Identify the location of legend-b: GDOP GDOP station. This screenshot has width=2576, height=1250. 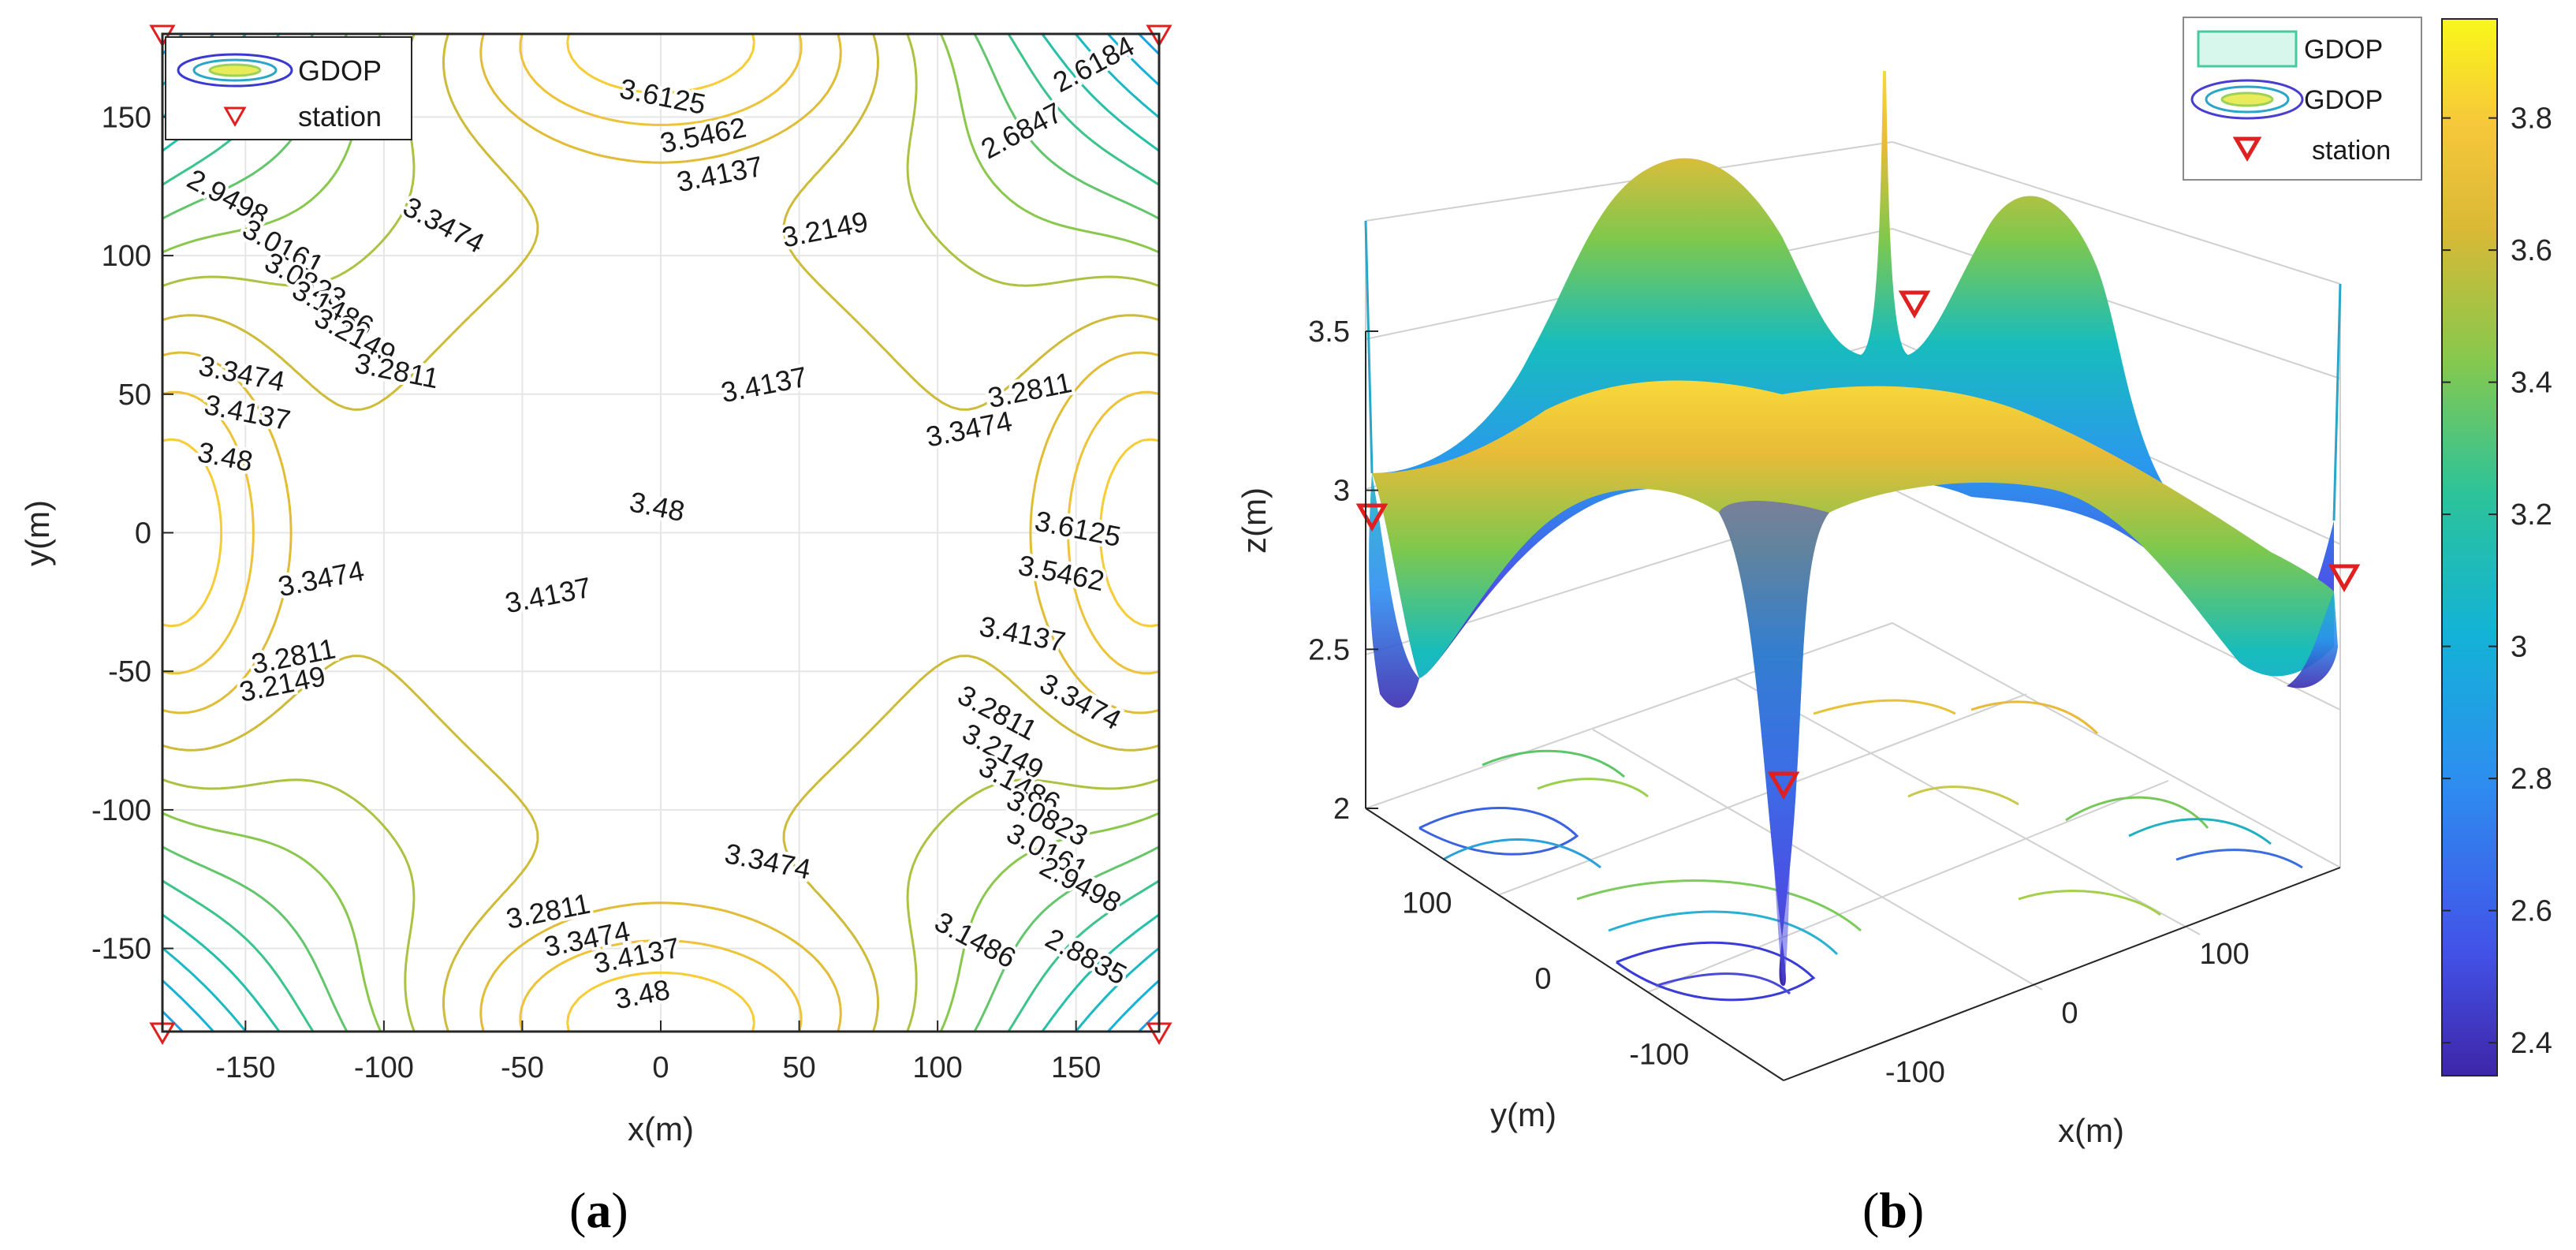
(2303, 99).